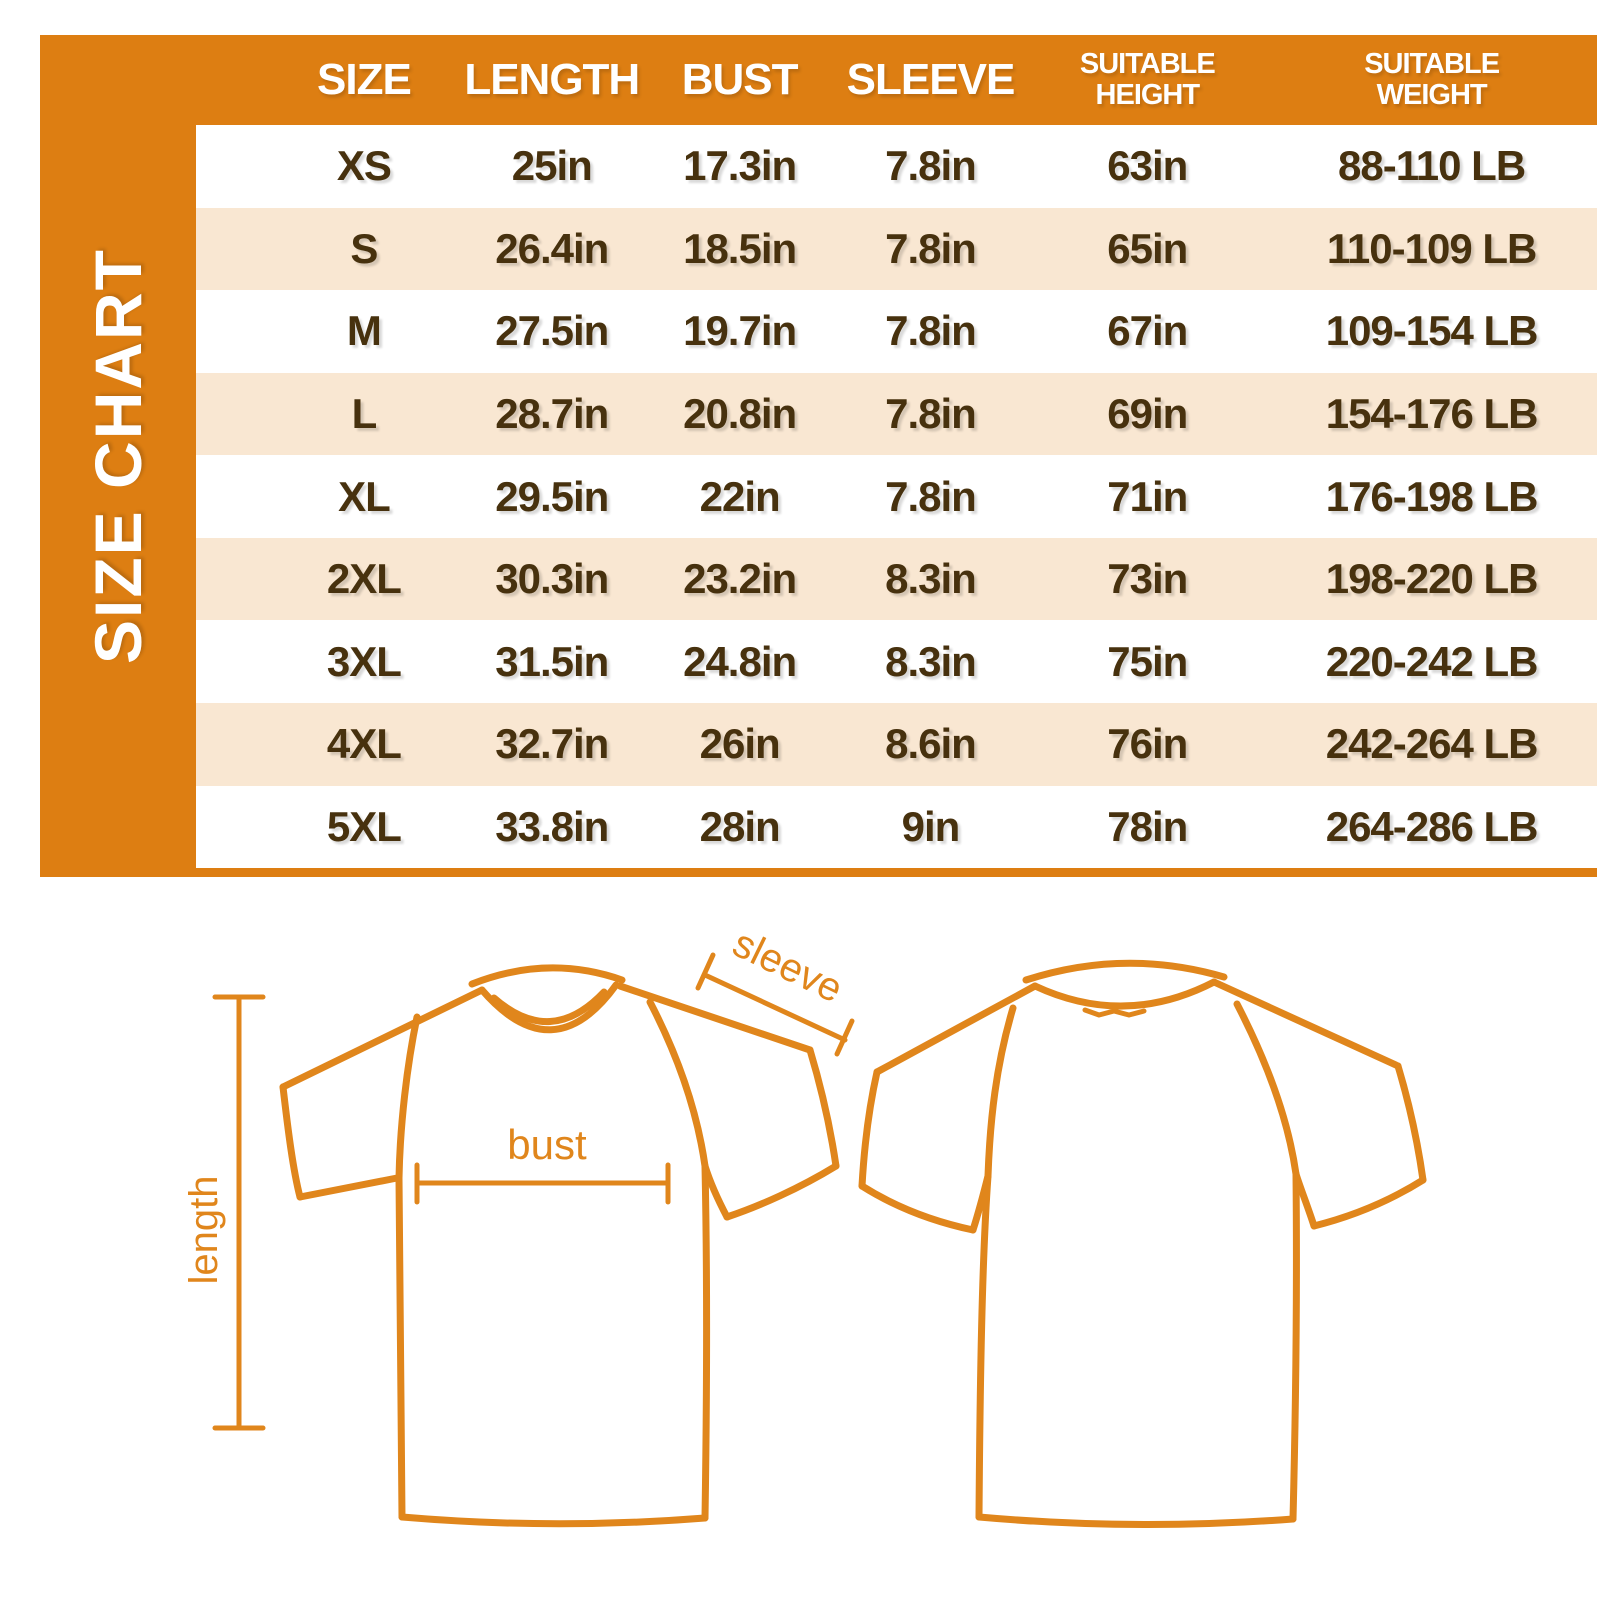 Image resolution: width=1600 pixels, height=1600 pixels. Describe the element at coordinates (740, 744) in the screenshot. I see `cell-bust: 26in` at that location.